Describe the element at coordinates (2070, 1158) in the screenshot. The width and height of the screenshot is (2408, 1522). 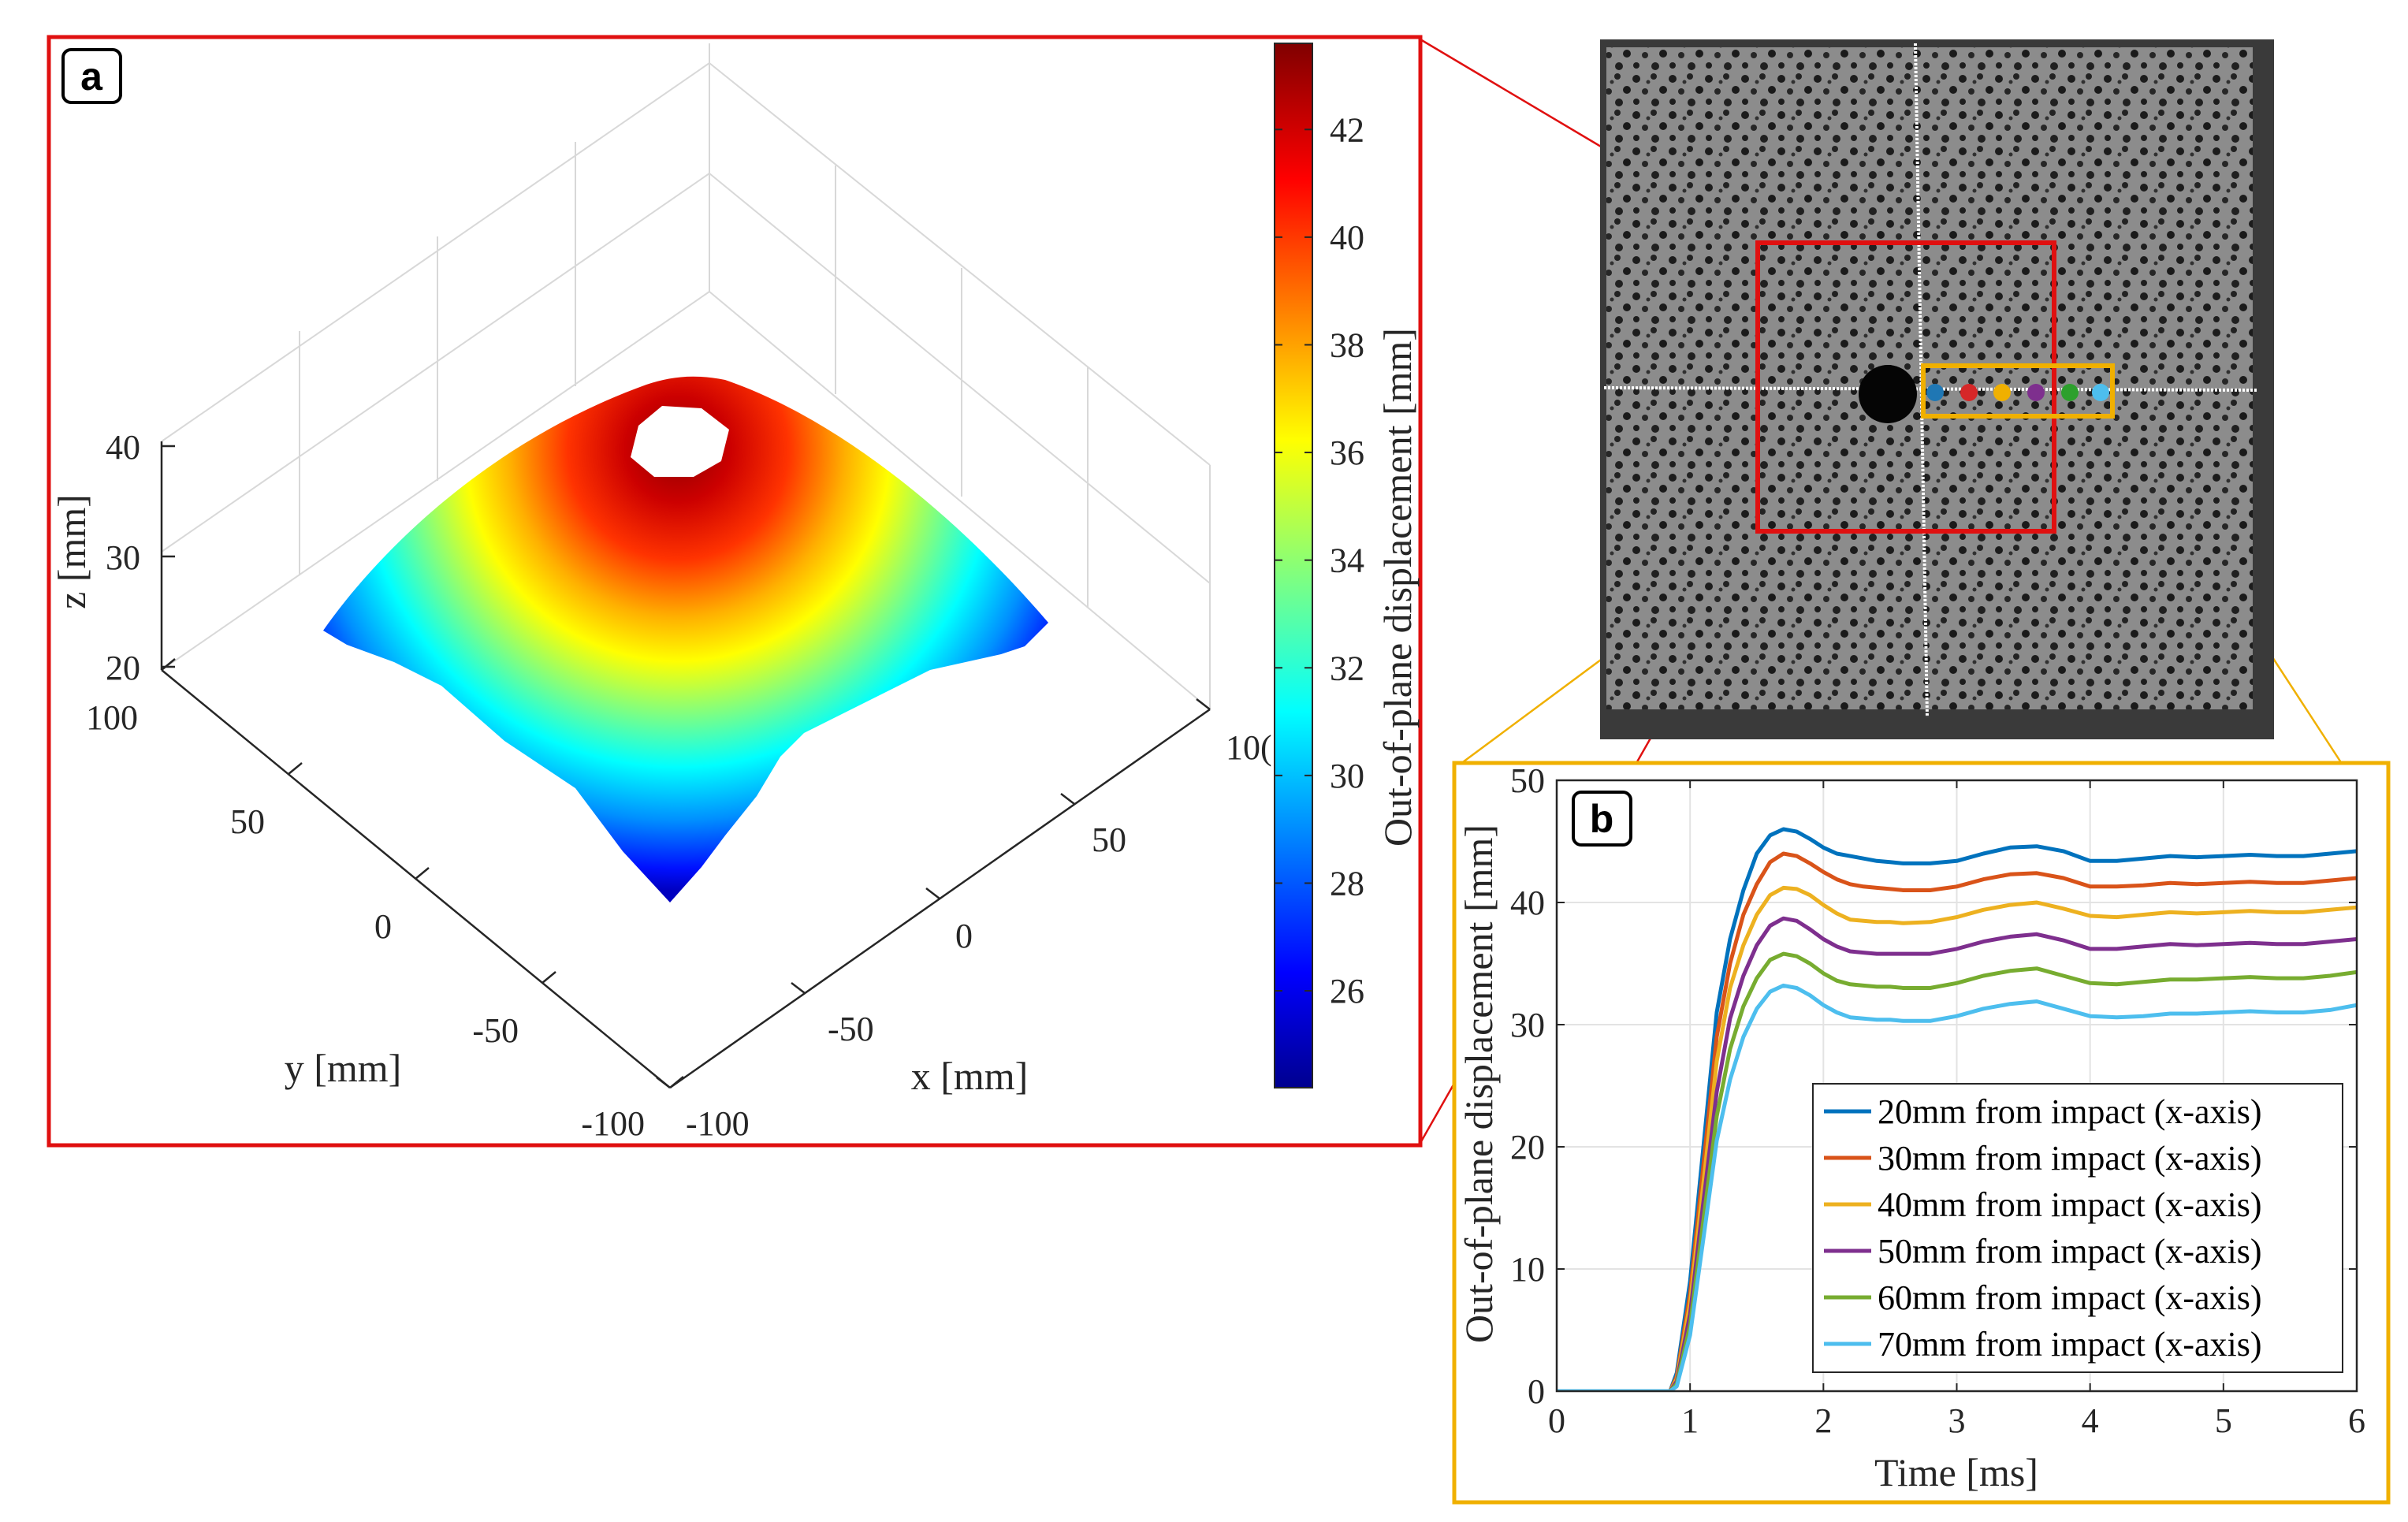
I see `legend-label: 30mm from impact (x-axis)` at that location.